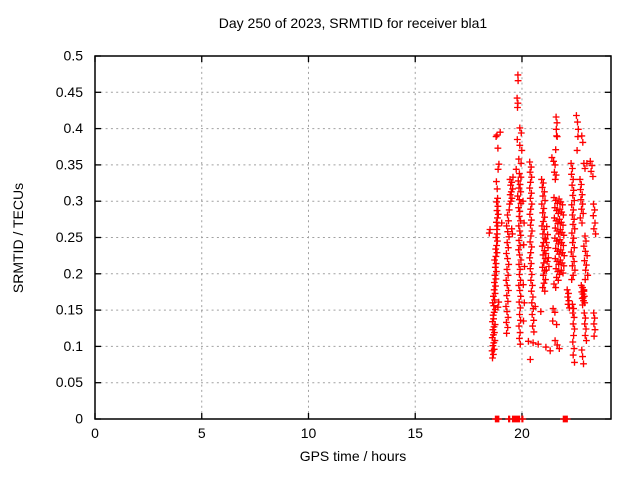  Describe the element at coordinates (74, 56) in the screenshot. I see `svg-text: 0.5` at that location.